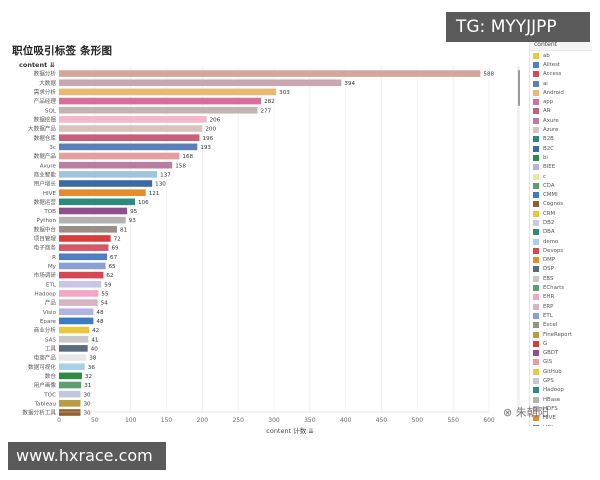  Describe the element at coordinates (561, 418) in the screenshot. I see `legend-item: HIVE` at that location.